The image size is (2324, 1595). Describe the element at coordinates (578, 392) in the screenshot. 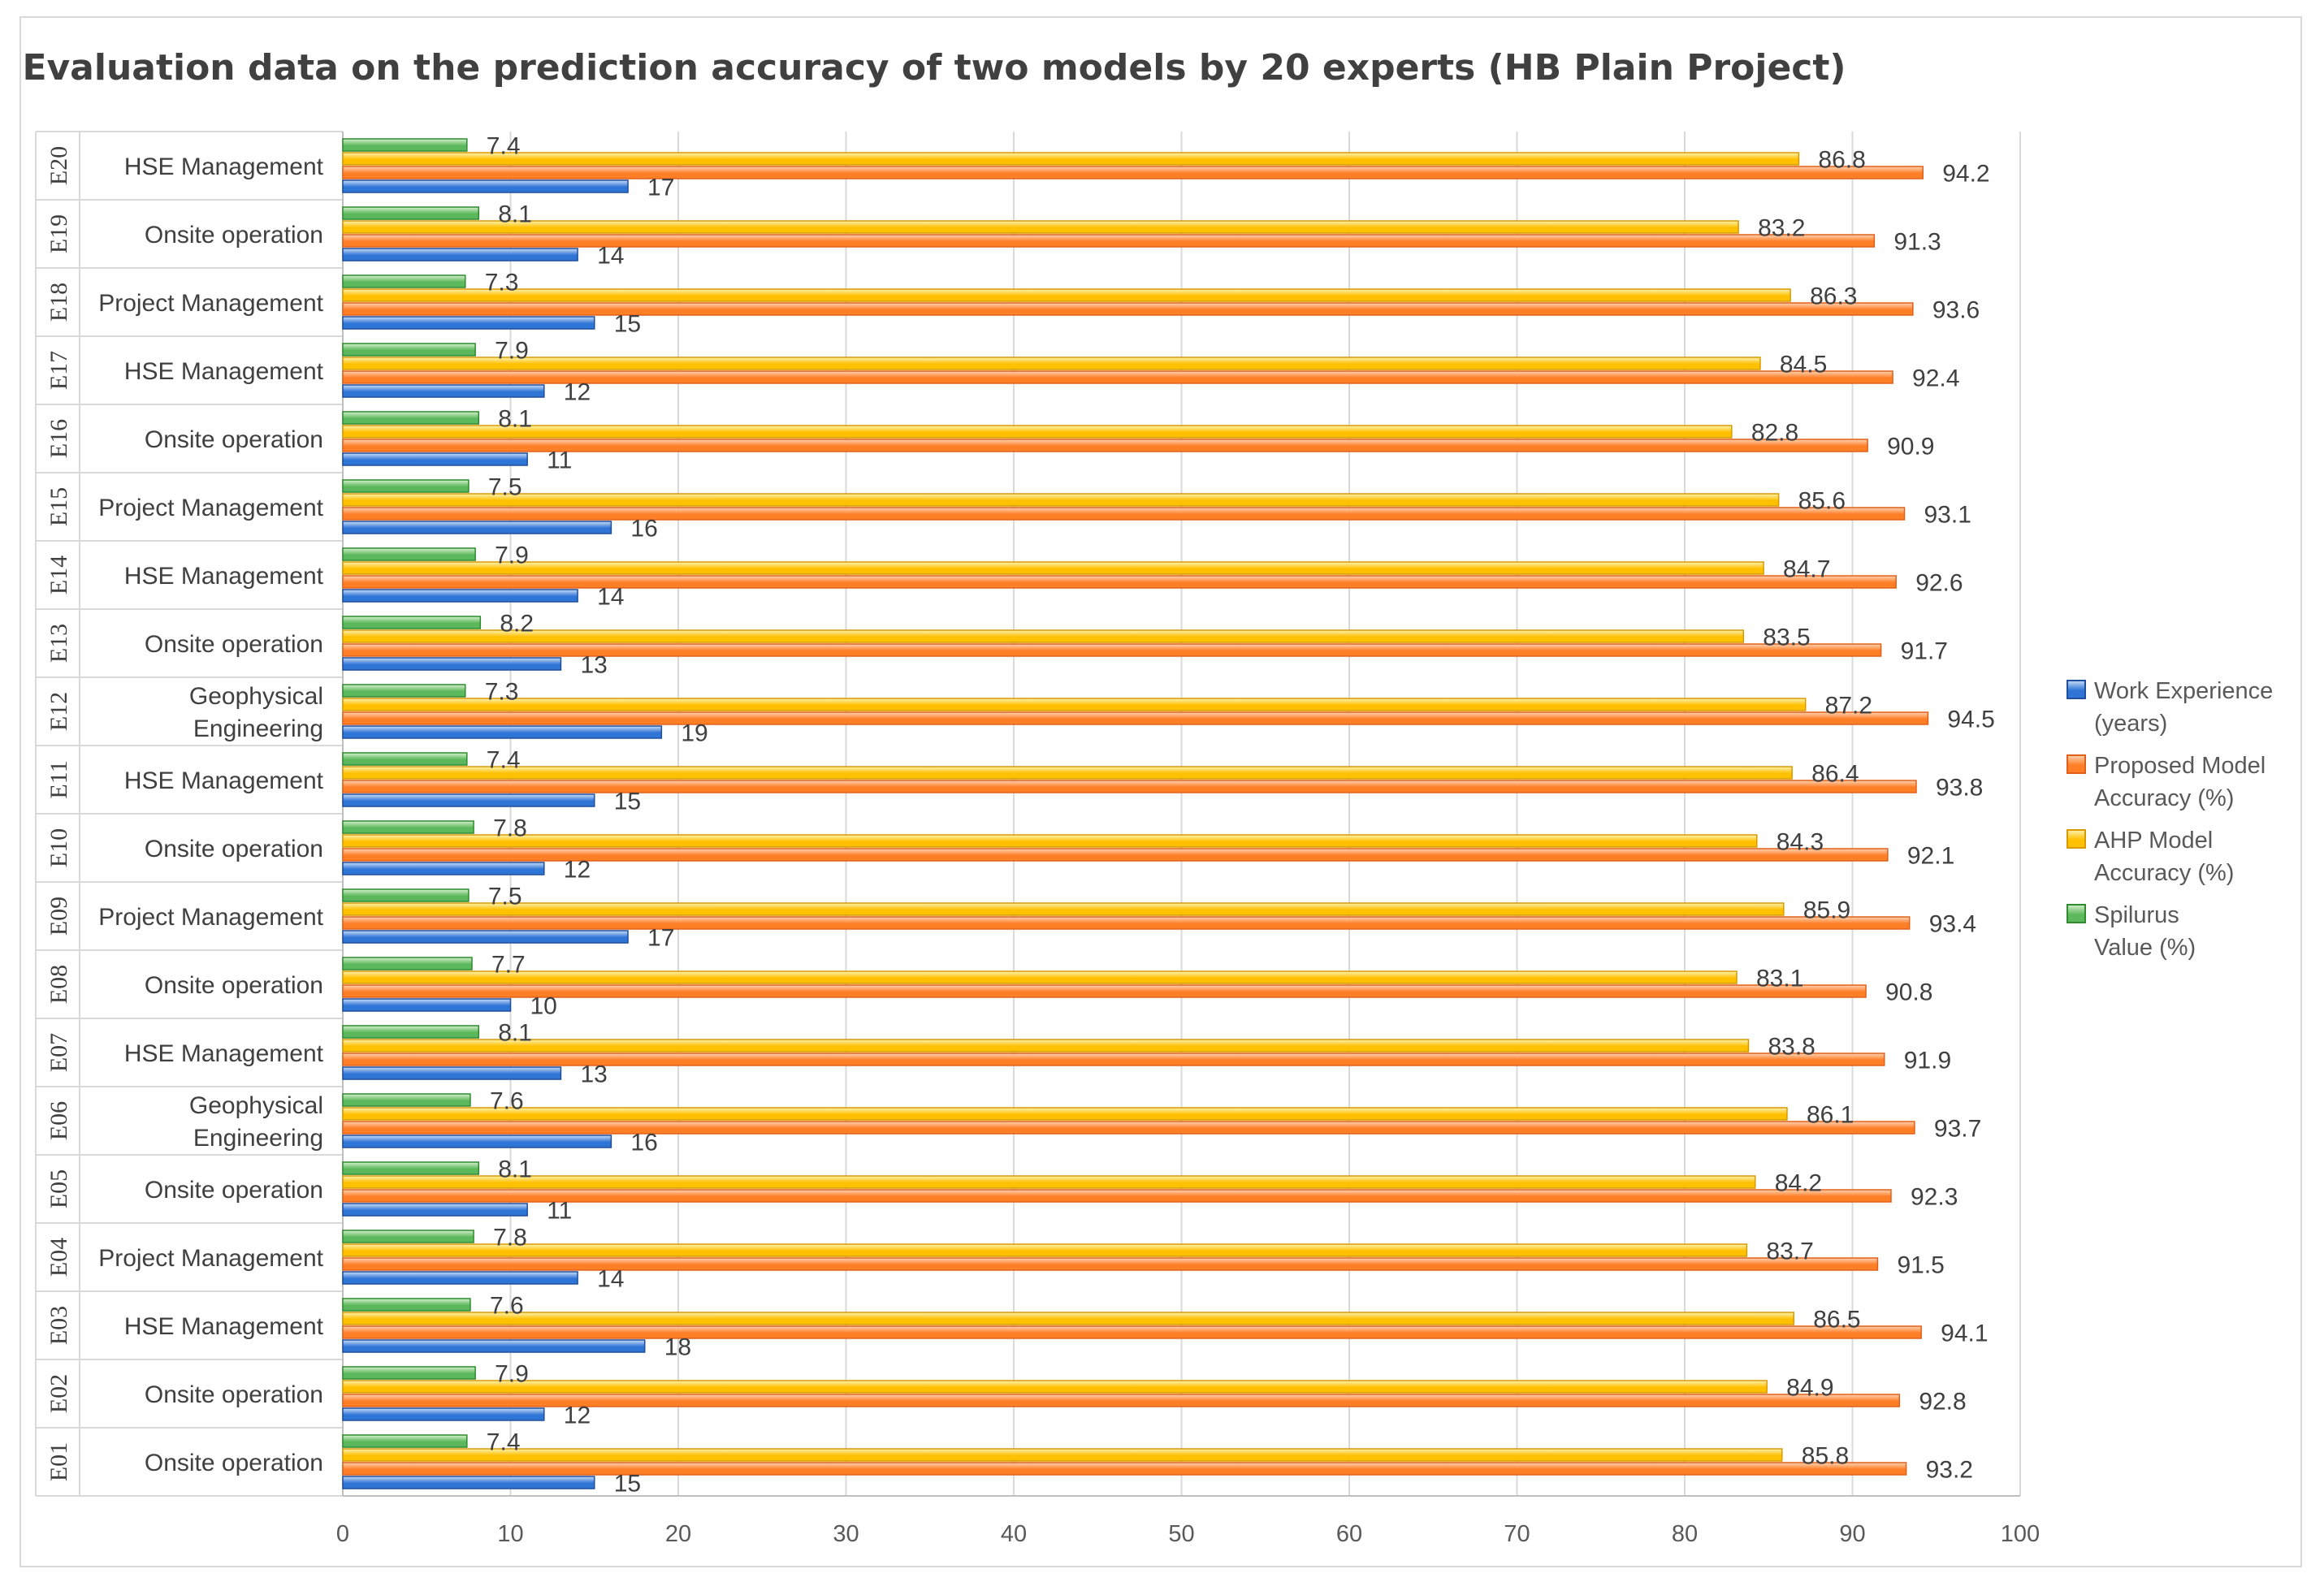

I see `data-label-E17-series-4: 12` at that location.